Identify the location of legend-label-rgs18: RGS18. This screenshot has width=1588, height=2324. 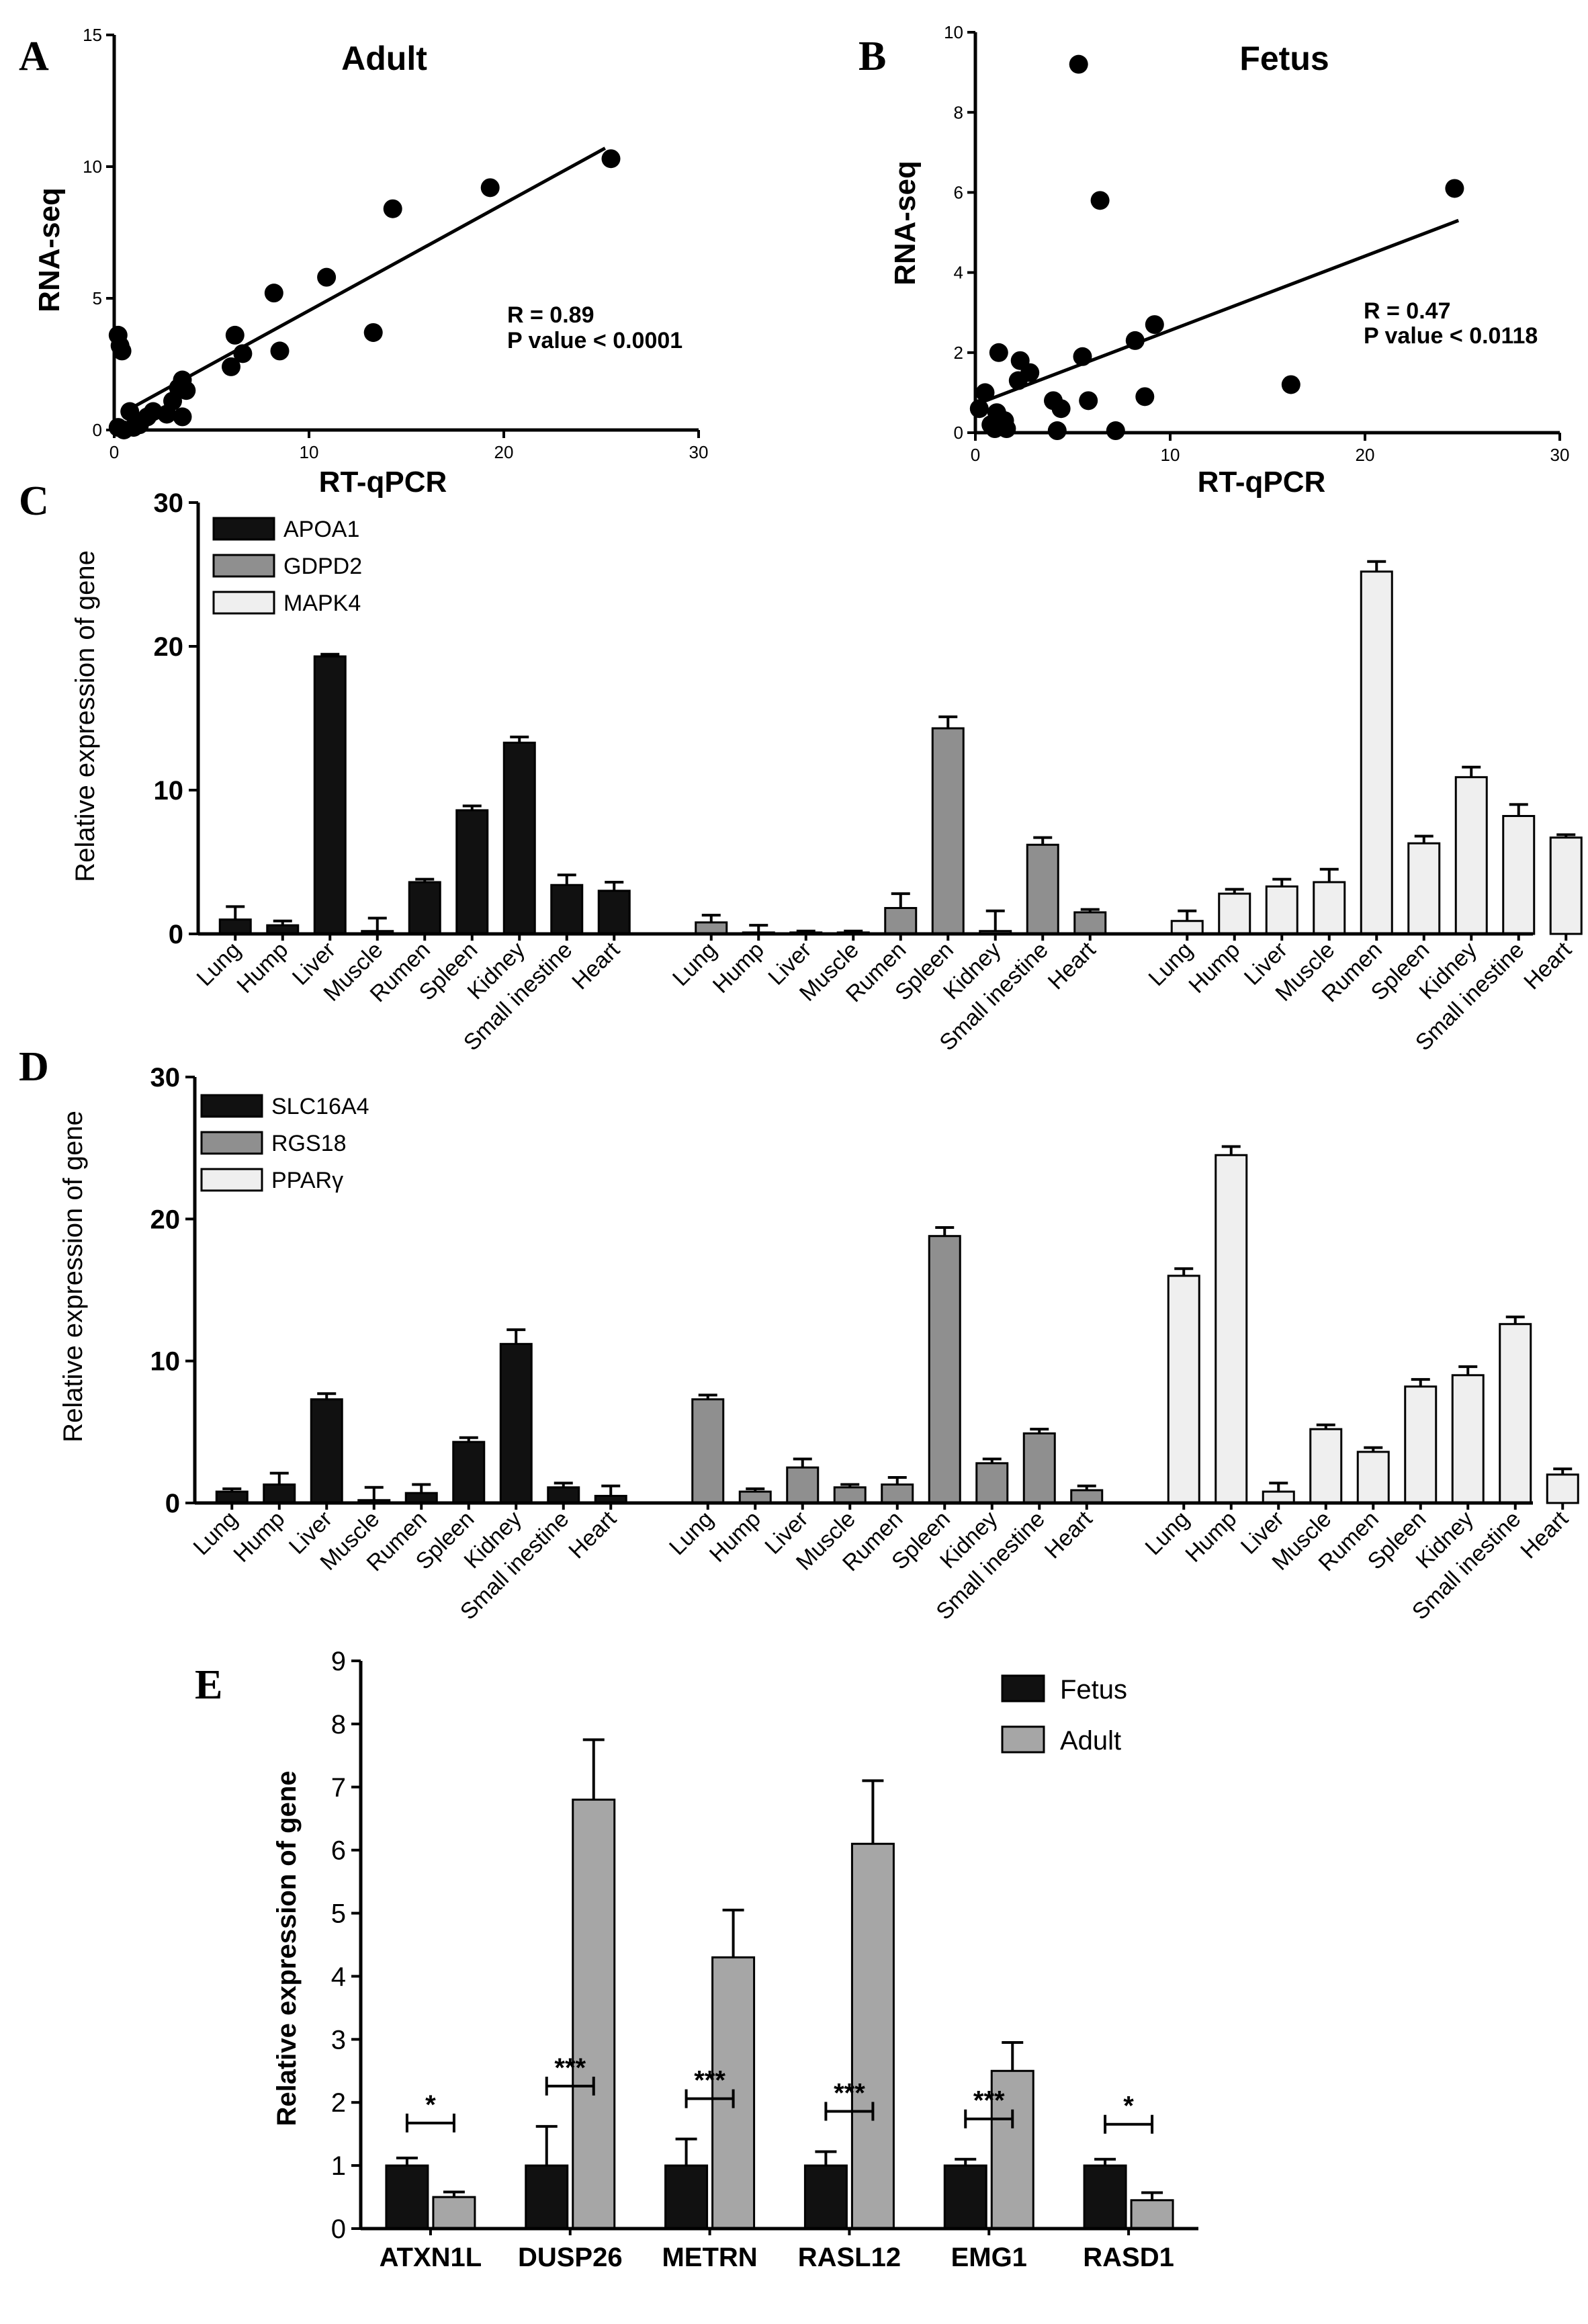
(309, 1143).